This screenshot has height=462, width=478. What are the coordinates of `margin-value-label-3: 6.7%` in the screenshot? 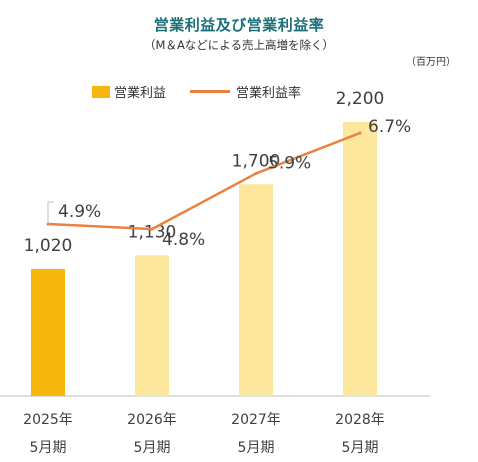 It's located at (389, 127).